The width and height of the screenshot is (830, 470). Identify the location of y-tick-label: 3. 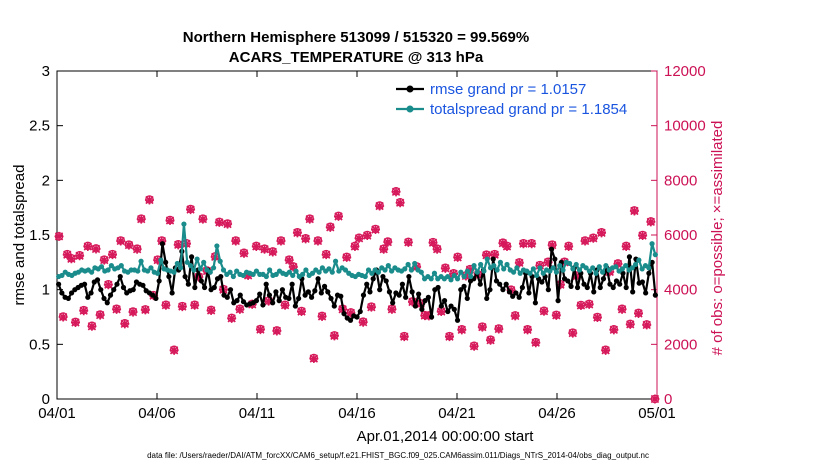
(46, 71).